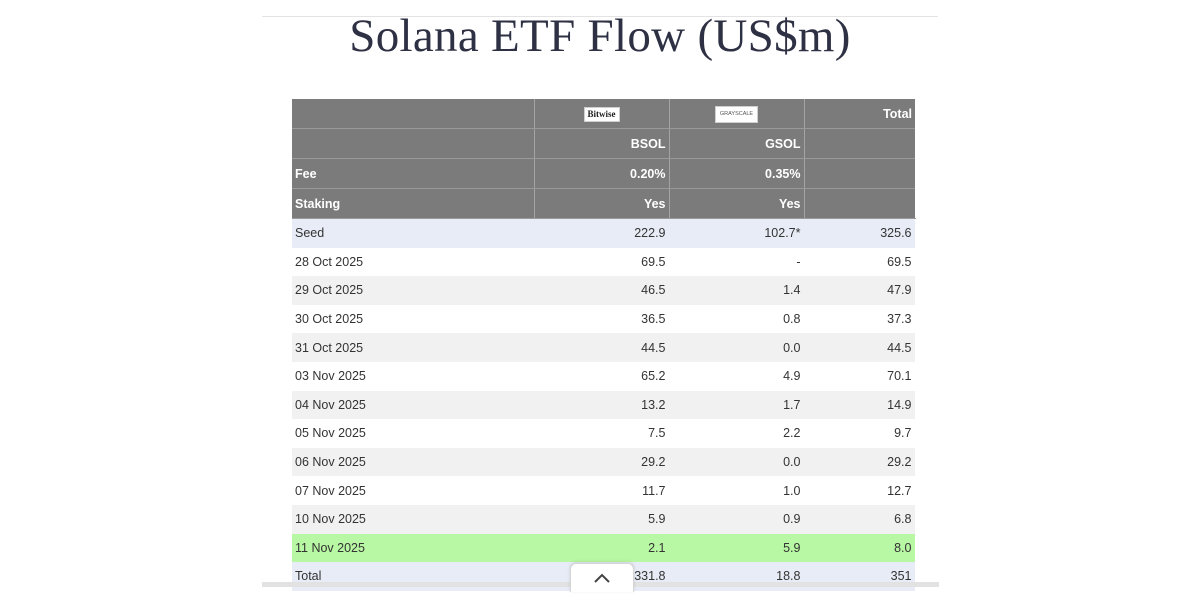 Image resolution: width=1200 pixels, height=600 pixels. Describe the element at coordinates (413, 433) in the screenshot. I see `row-label-cell: 05 Nov 2025` at that location.